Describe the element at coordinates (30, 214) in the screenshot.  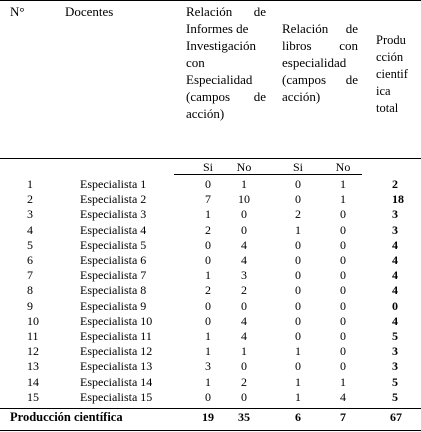
I see `row-number: 3` at that location.